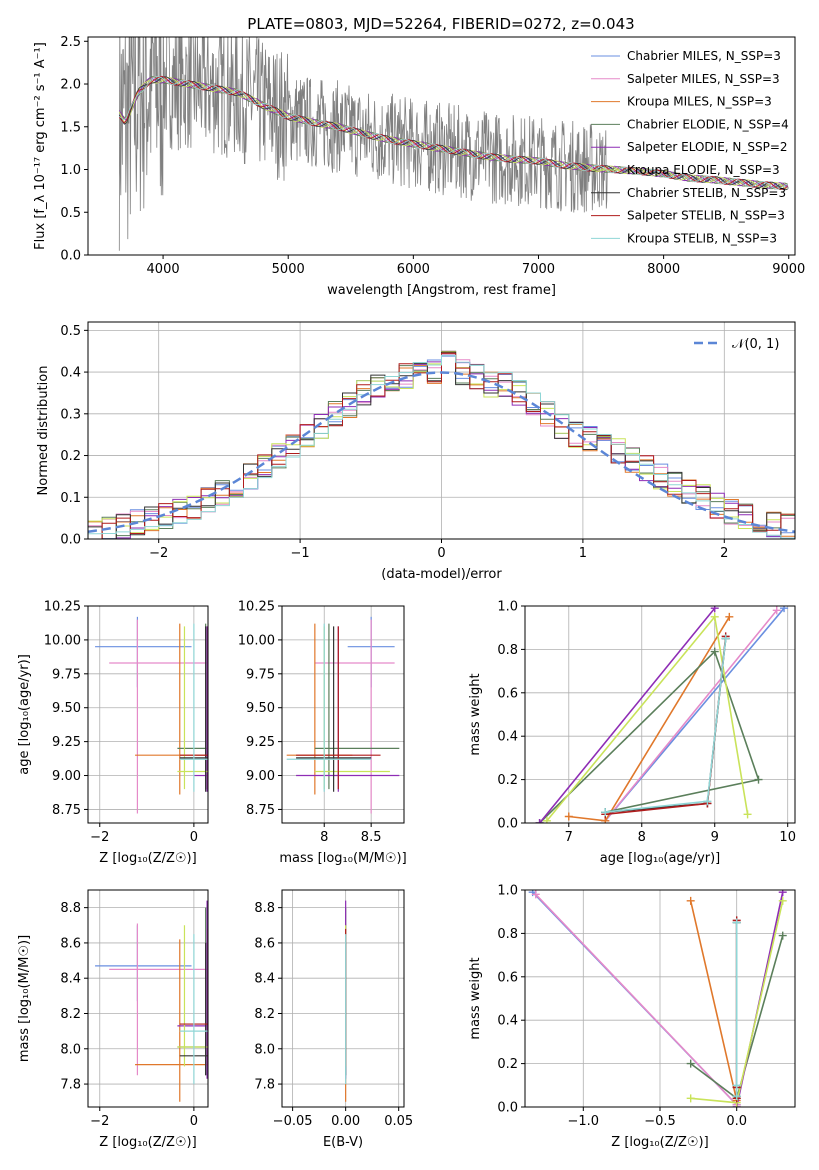 This screenshot has height=1170, width=819. I want to click on y-tick-label: 8.75, so click(260, 810).